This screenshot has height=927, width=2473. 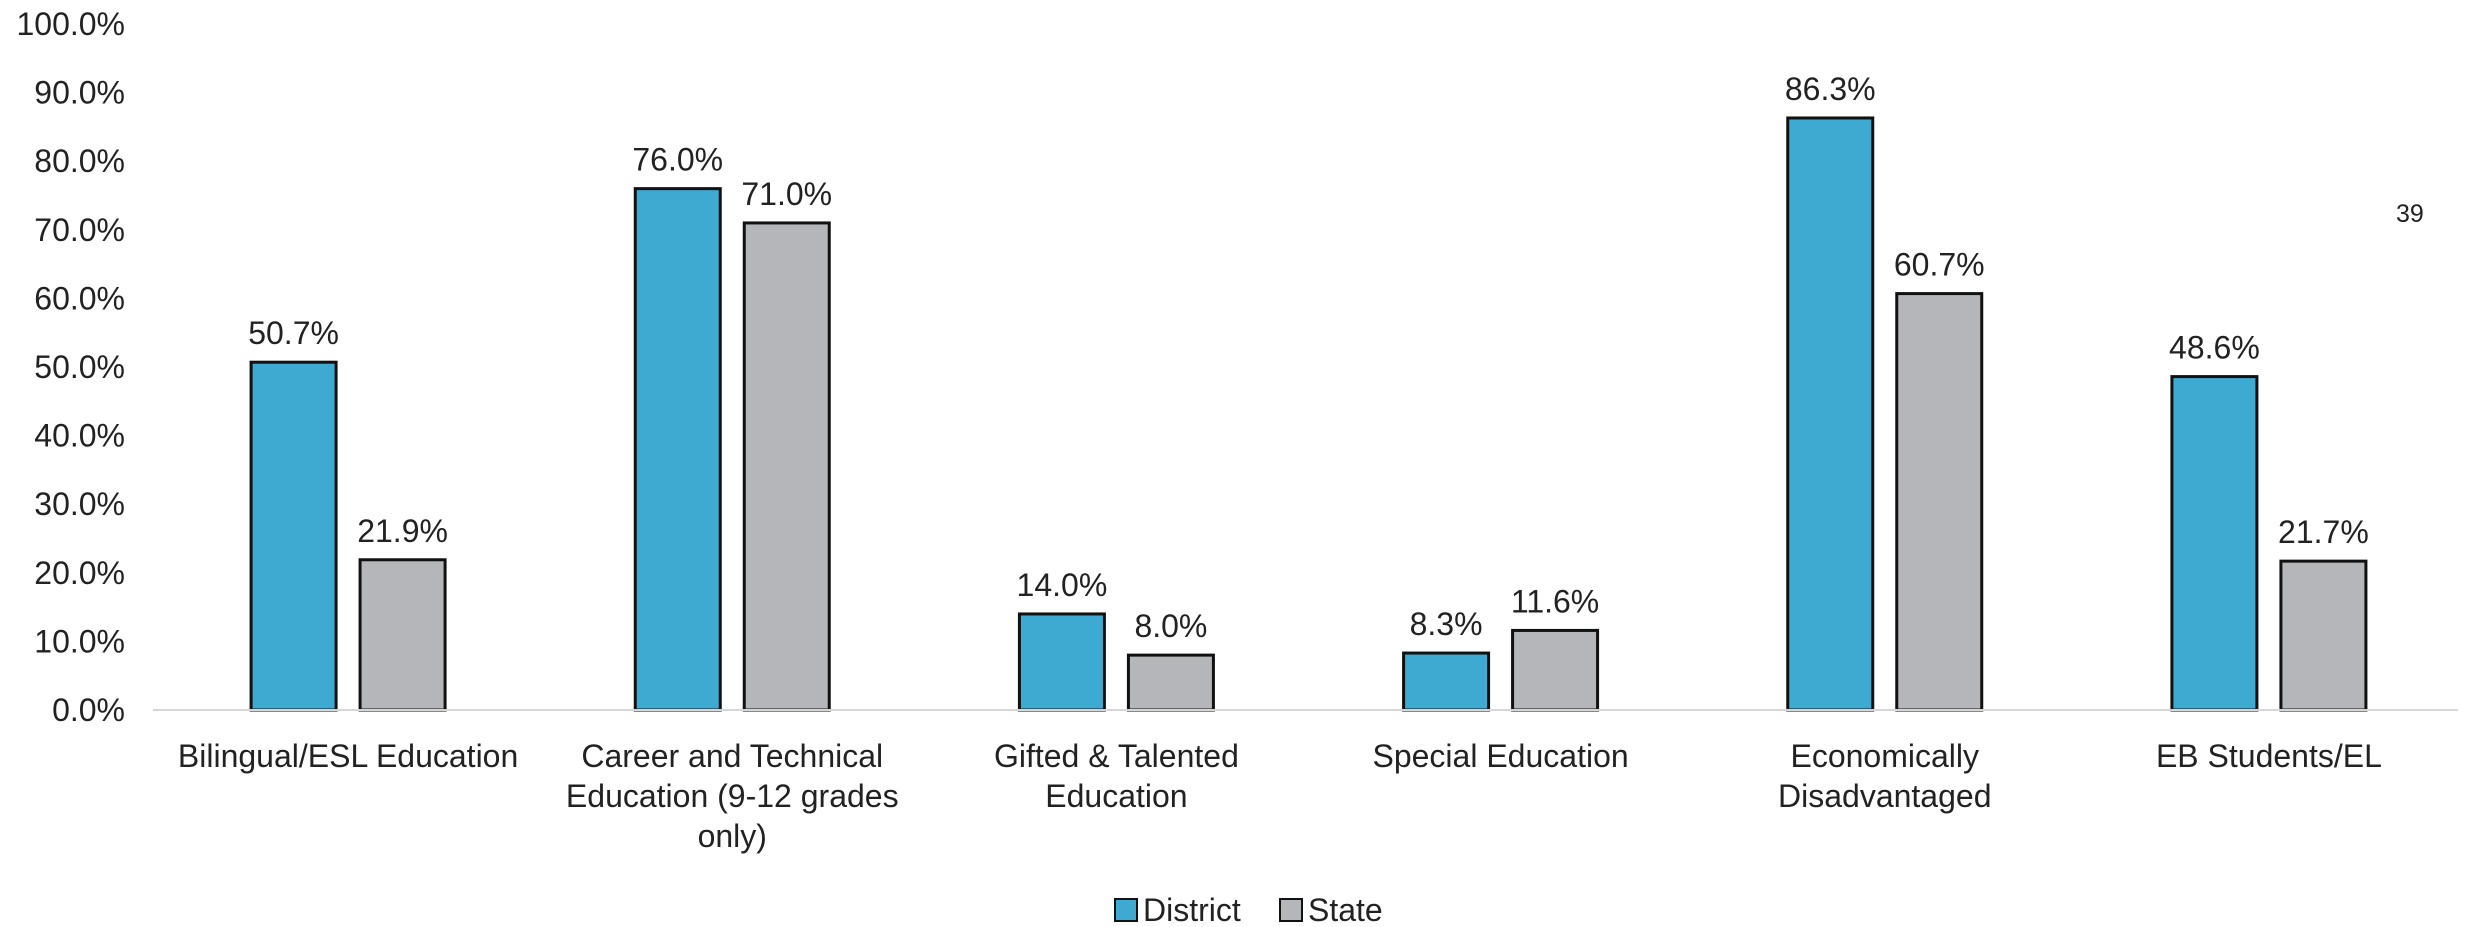 I want to click on data-label-district-1: 76.0%, so click(x=677, y=160).